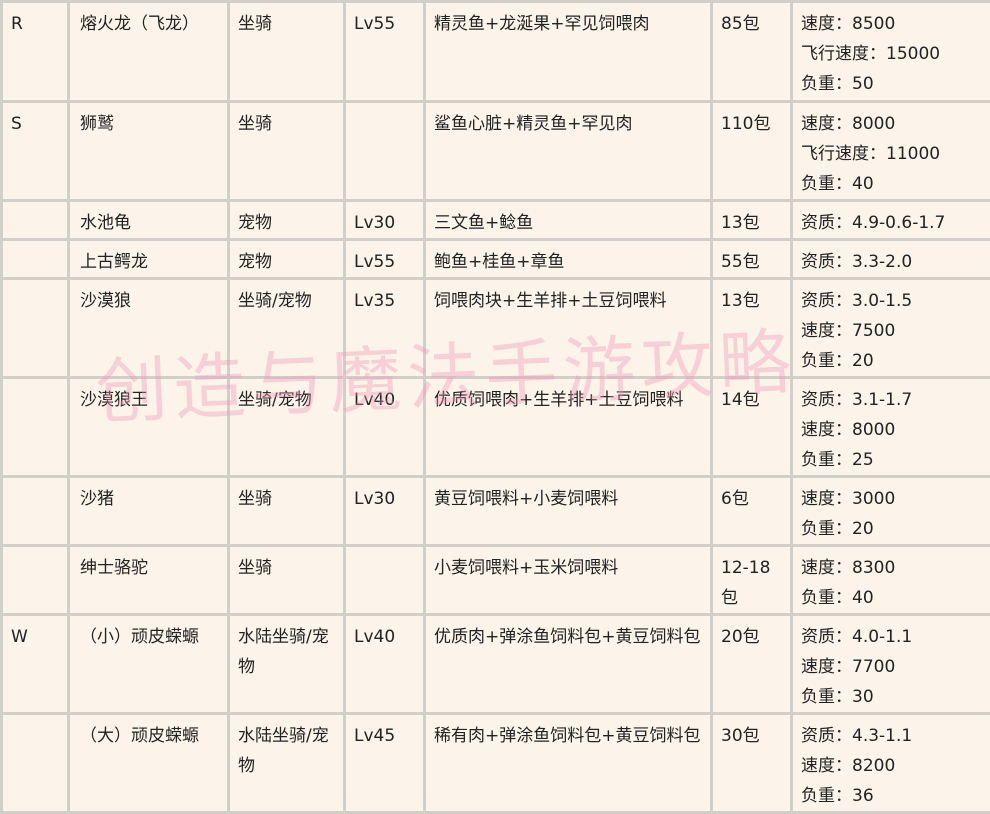 This screenshot has height=814, width=990. I want to click on attribute-line: 资质：3.3-2.0, so click(892, 262).